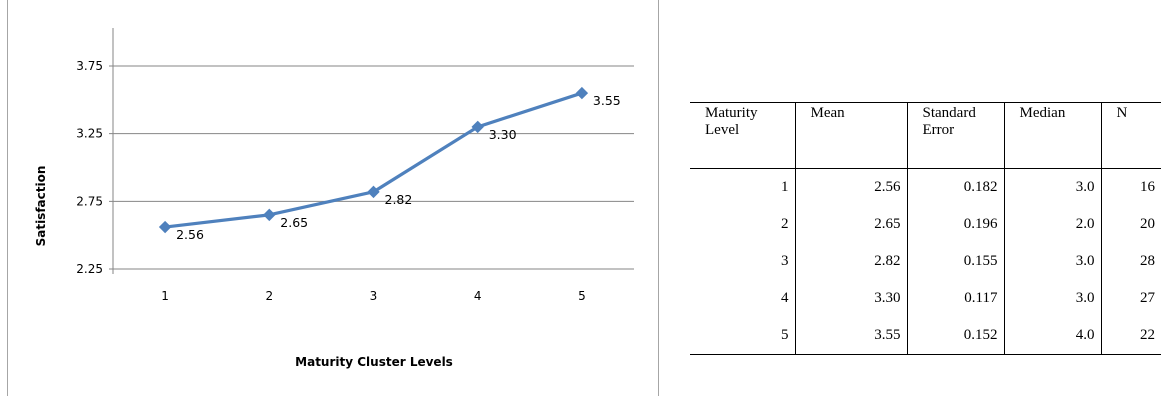 The width and height of the screenshot is (1175, 396). What do you see at coordinates (165, 296) in the screenshot?
I see `x-tick-label: 1` at bounding box center [165, 296].